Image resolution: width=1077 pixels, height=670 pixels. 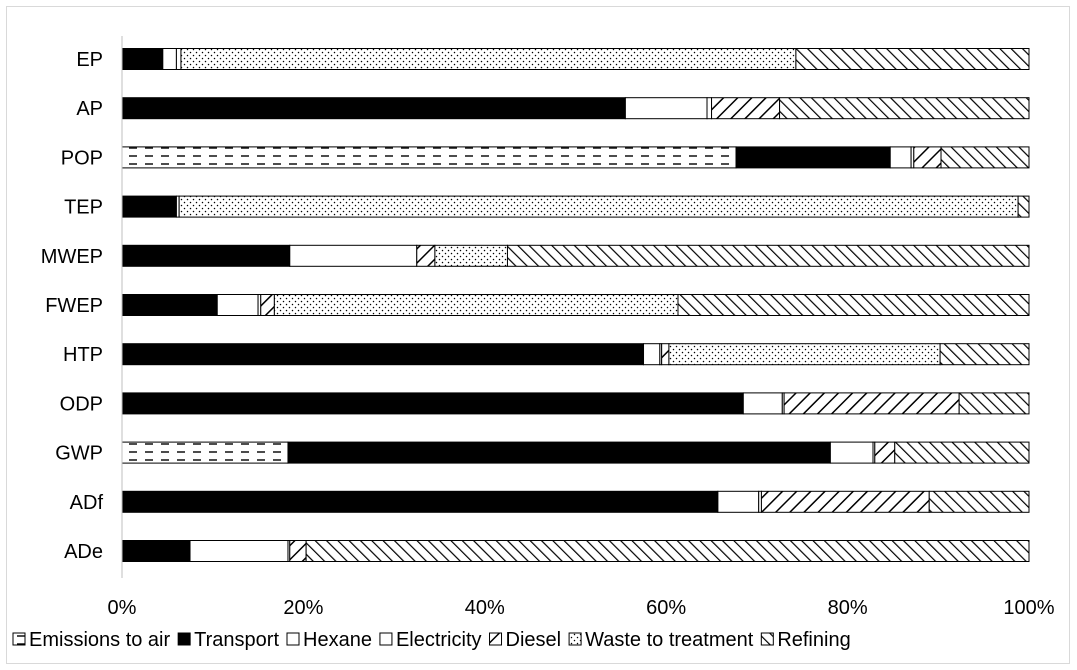 What do you see at coordinates (471, 255) in the screenshot?
I see `bar-segment-mwep-waste-to-treatment` at bounding box center [471, 255].